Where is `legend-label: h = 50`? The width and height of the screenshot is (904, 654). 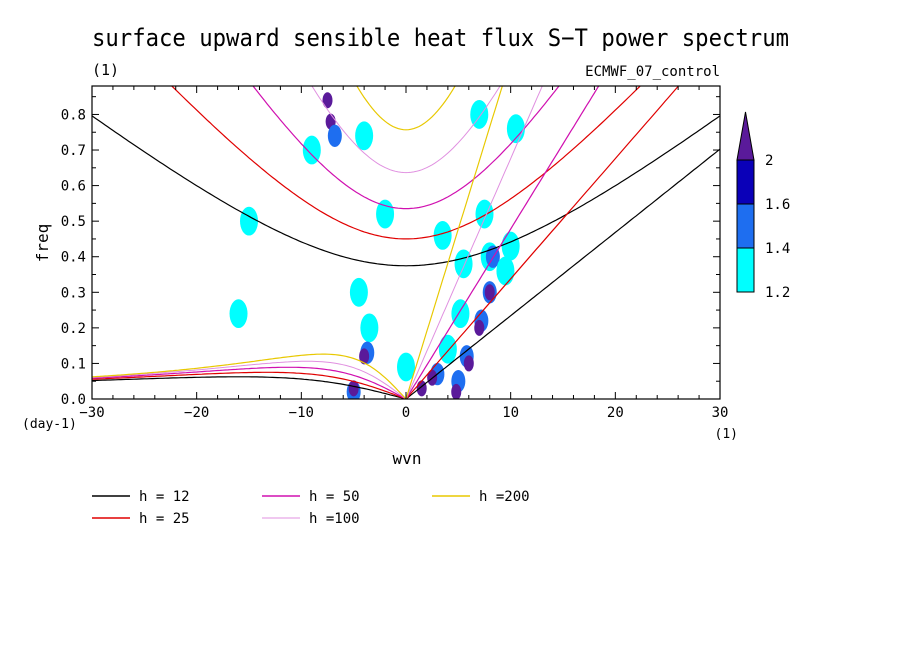
legend-label: h = 50 is located at coordinates (334, 497).